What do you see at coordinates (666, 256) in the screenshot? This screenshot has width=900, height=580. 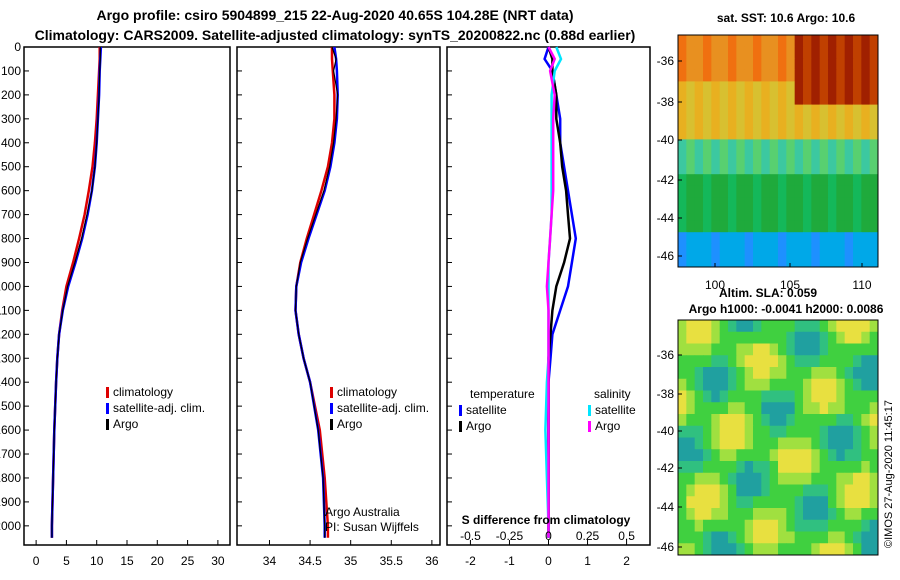 I see `sst-lat-label: -46` at bounding box center [666, 256].